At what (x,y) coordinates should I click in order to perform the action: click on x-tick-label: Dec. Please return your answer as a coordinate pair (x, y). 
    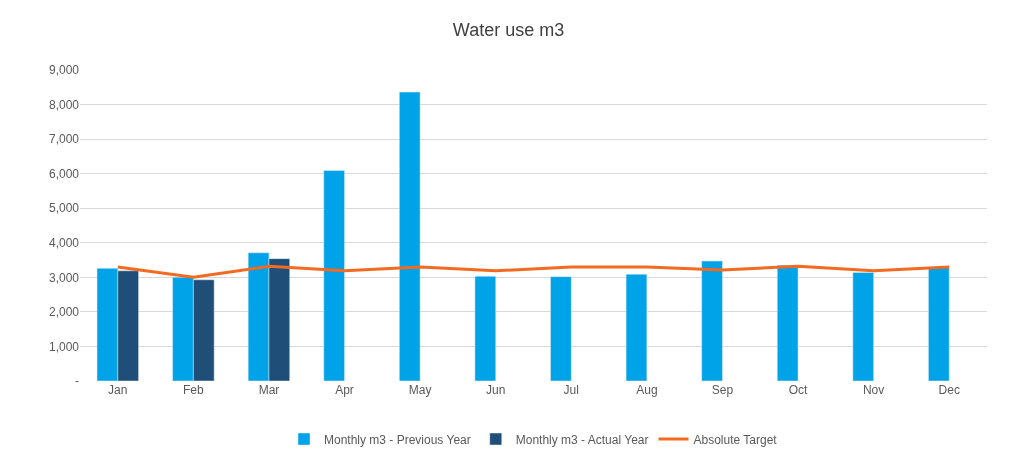
    Looking at the image, I should click on (949, 390).